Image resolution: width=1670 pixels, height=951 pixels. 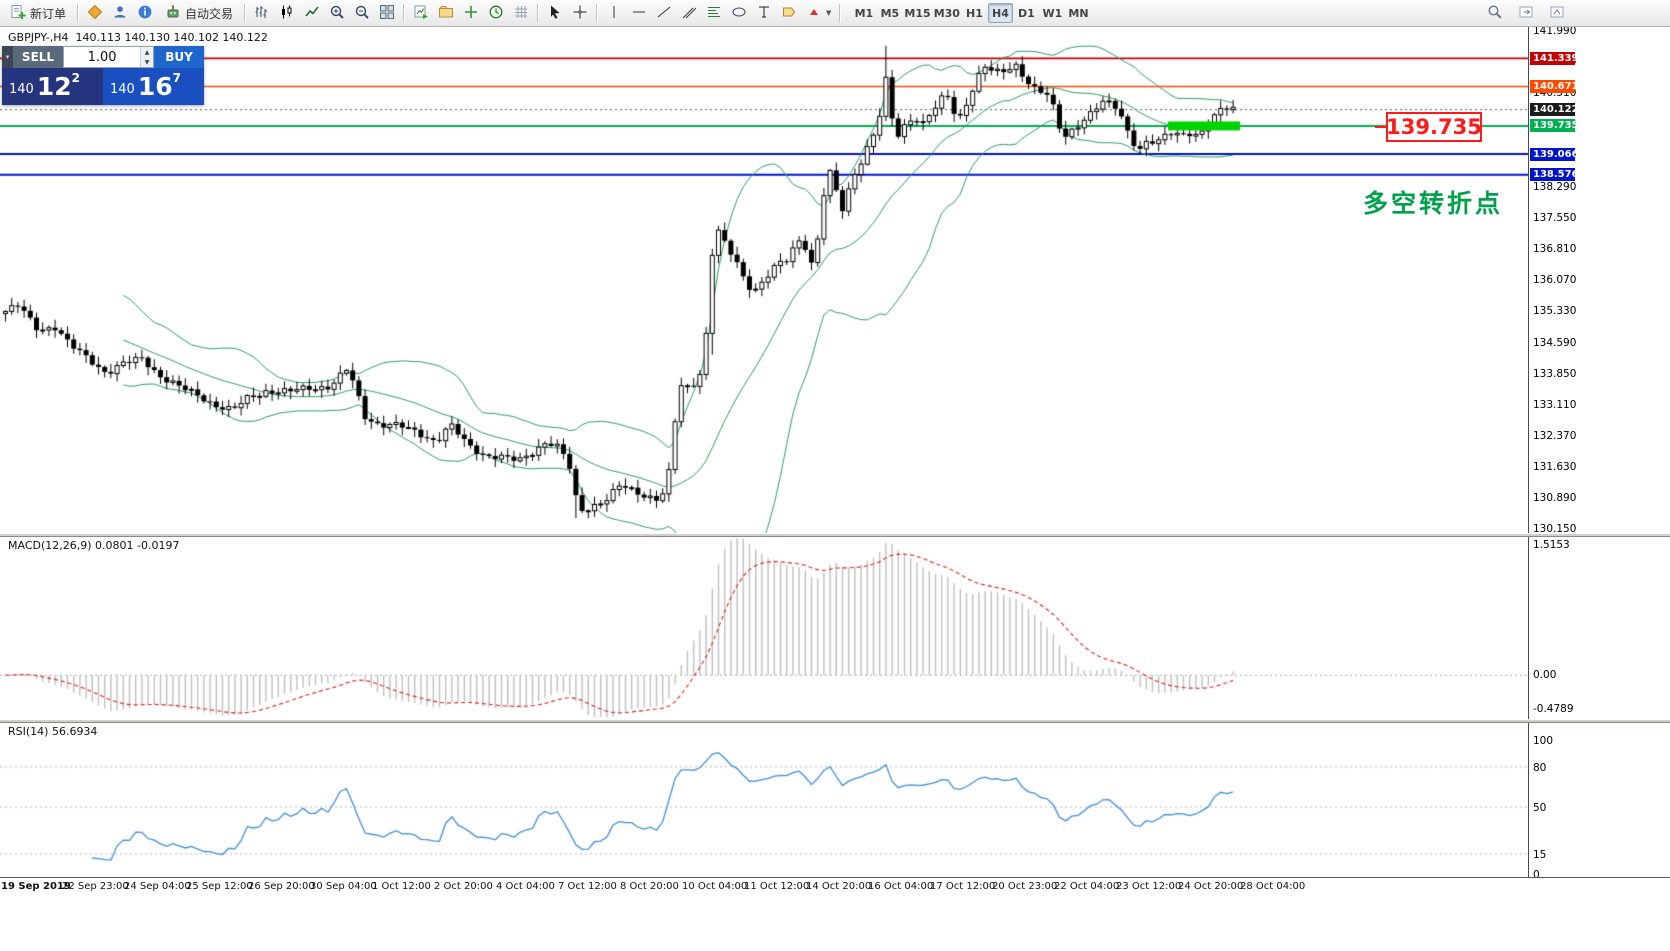 I want to click on time-label: 7 Oct 12:00, so click(x=587, y=886).